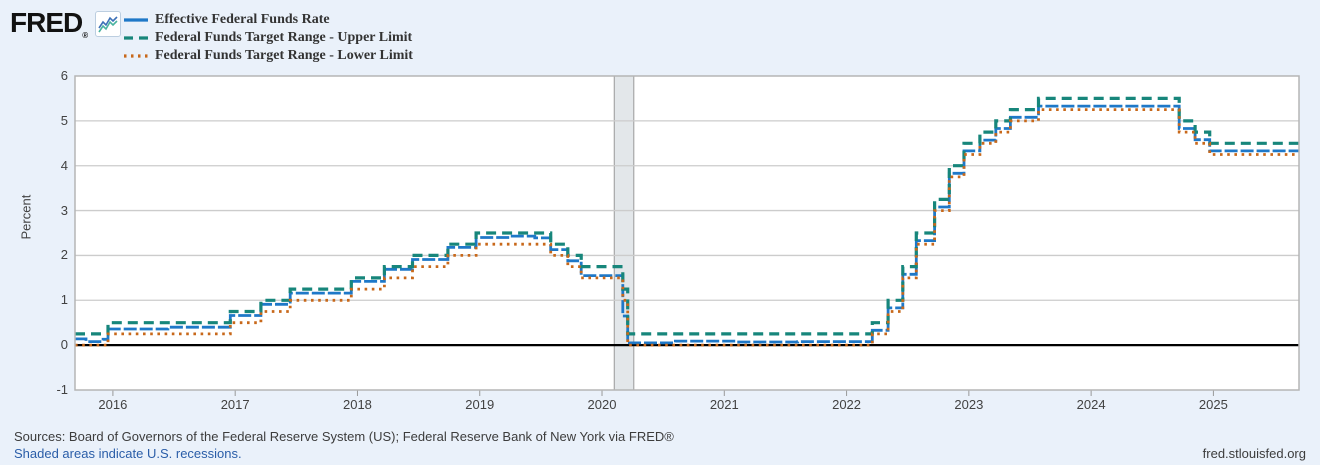 The height and width of the screenshot is (465, 1320). I want to click on y-tick-label: 2, so click(64, 255).